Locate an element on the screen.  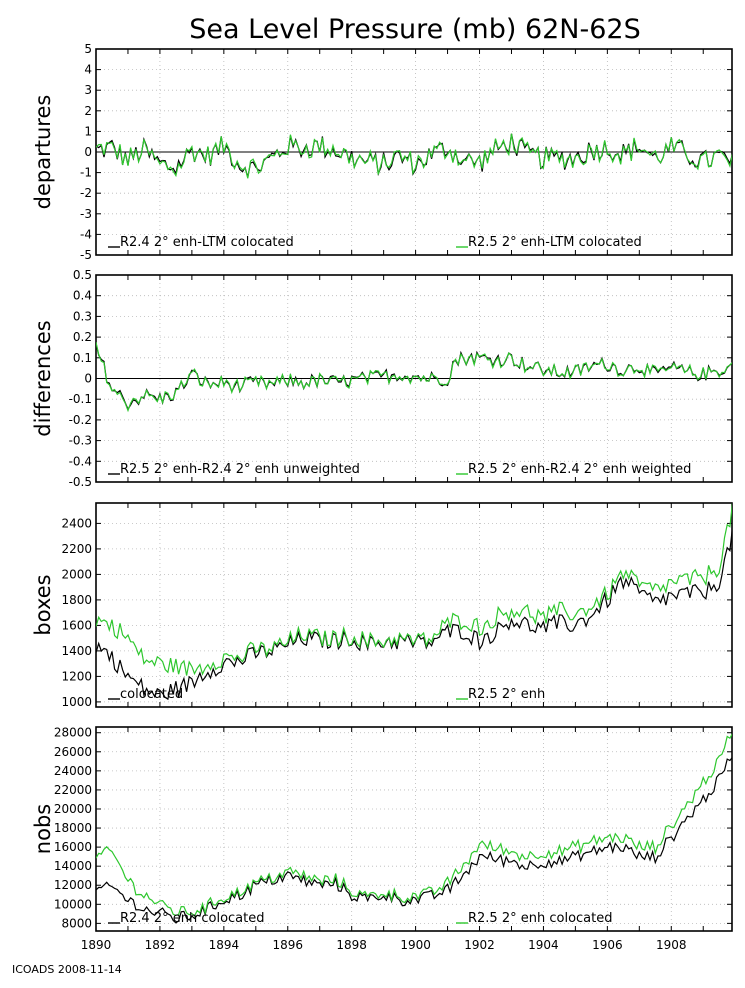
y-tick-label: 0.5 is located at coordinates (82, 275).